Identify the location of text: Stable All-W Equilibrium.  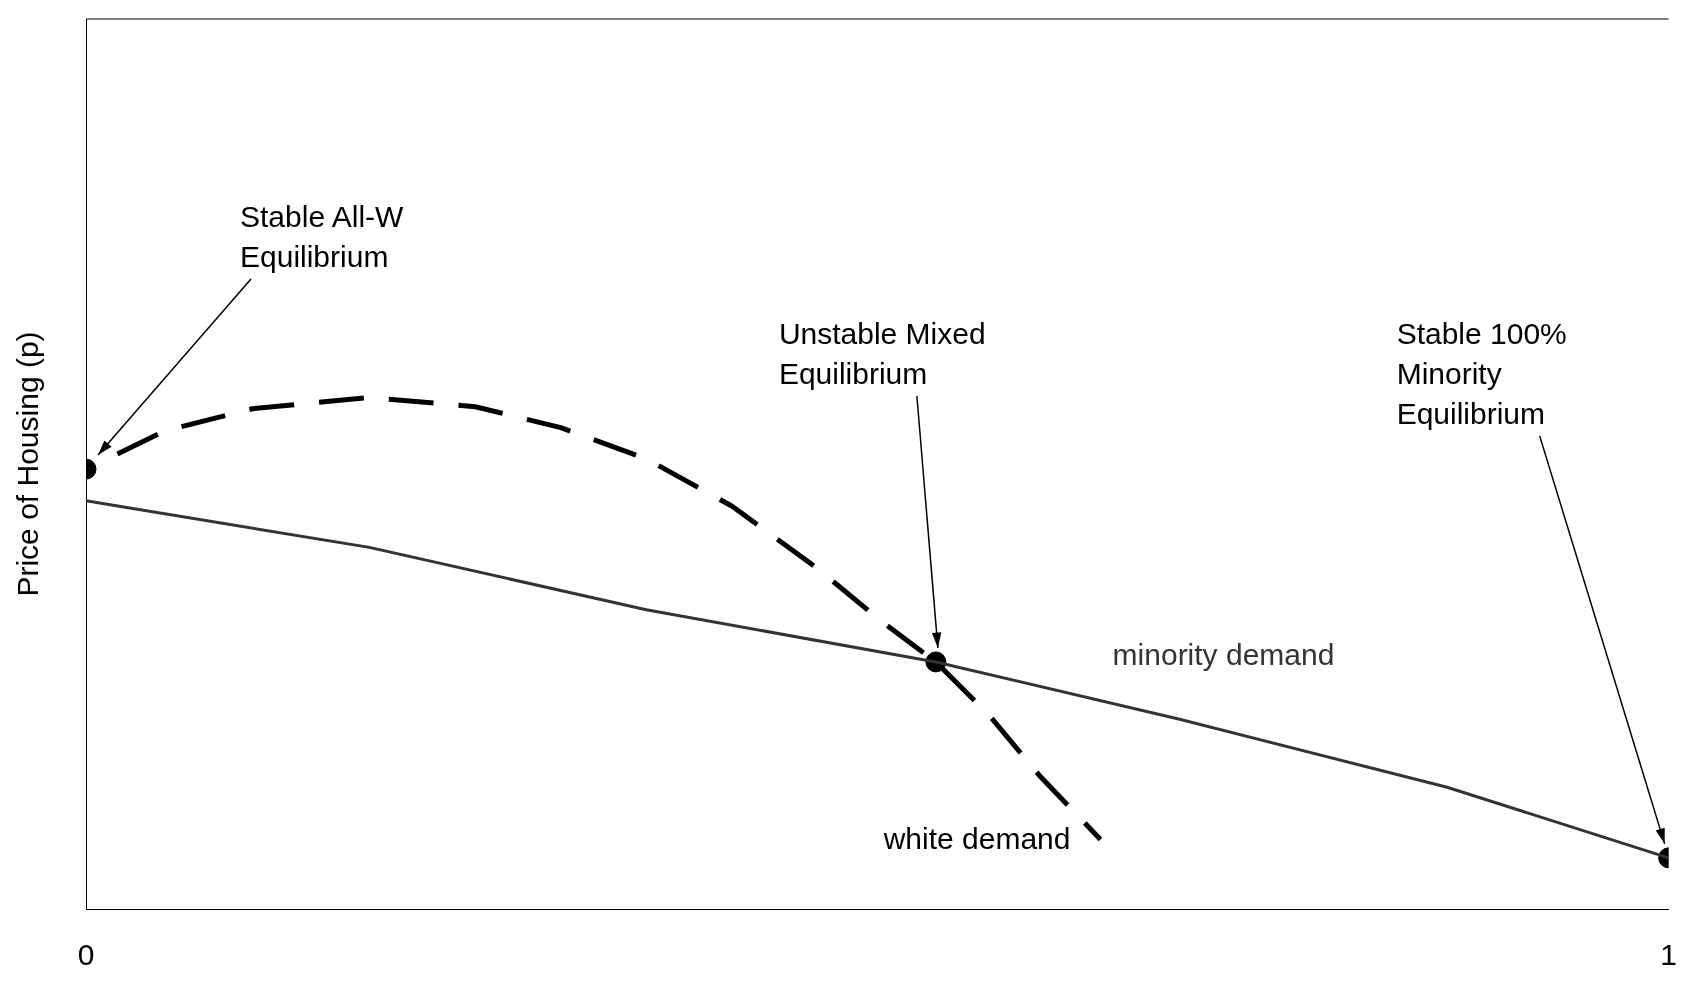
(322, 237).